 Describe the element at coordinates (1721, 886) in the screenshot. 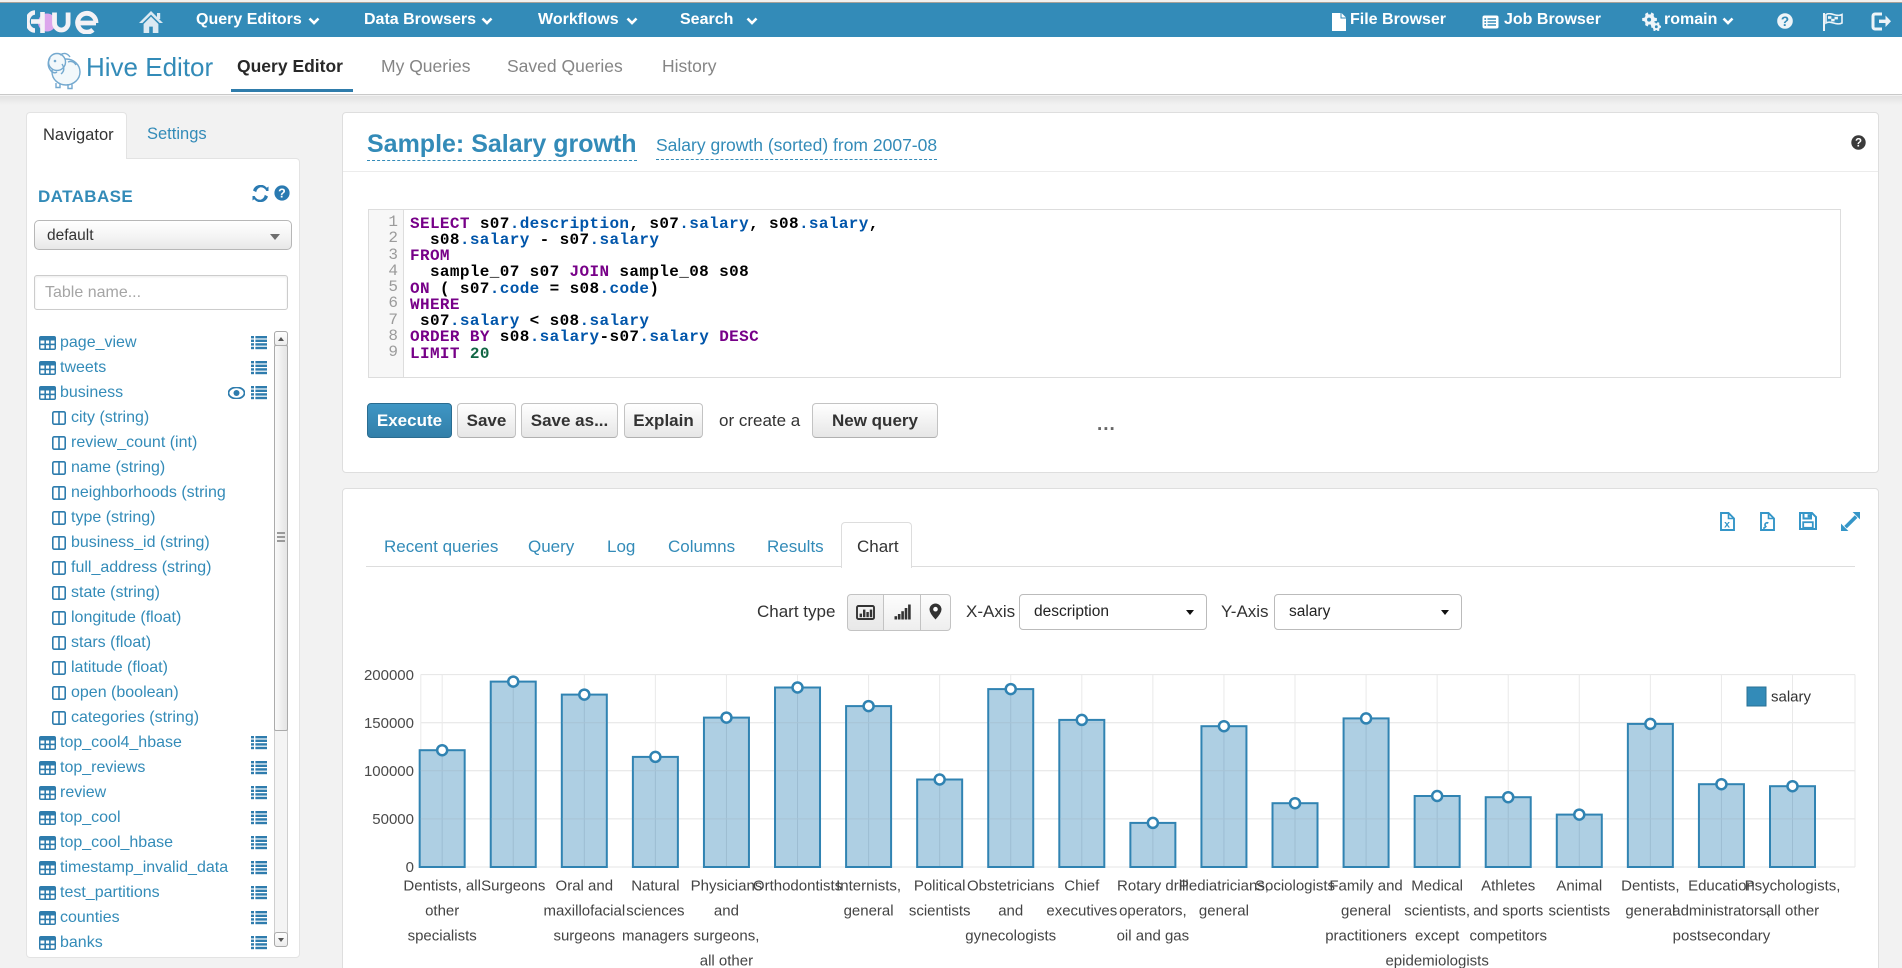

I see `svg-text: Education` at that location.